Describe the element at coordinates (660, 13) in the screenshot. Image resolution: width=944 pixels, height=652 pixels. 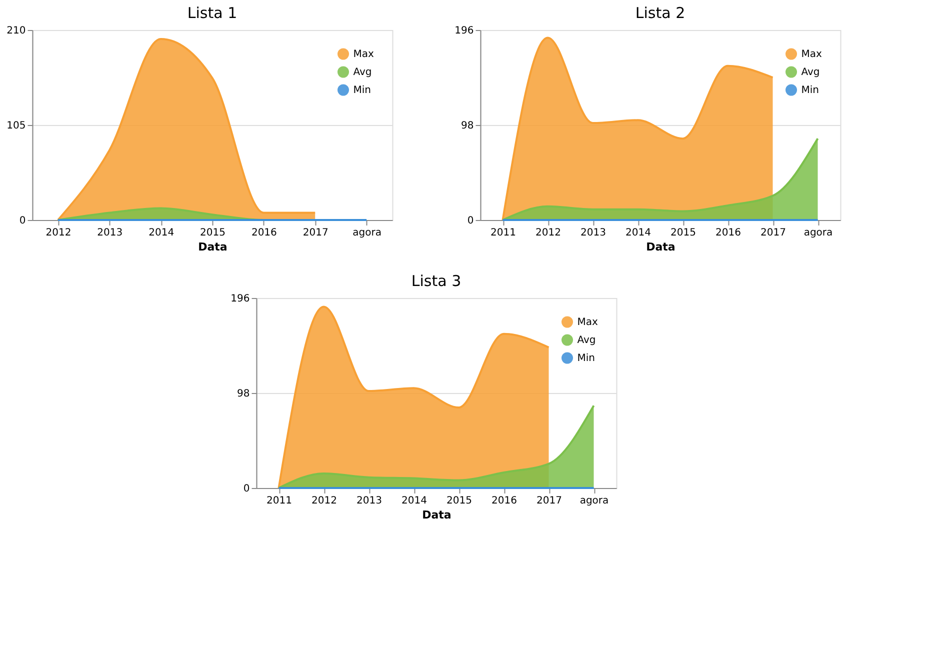
I see `chart-title: Lista 2` at that location.